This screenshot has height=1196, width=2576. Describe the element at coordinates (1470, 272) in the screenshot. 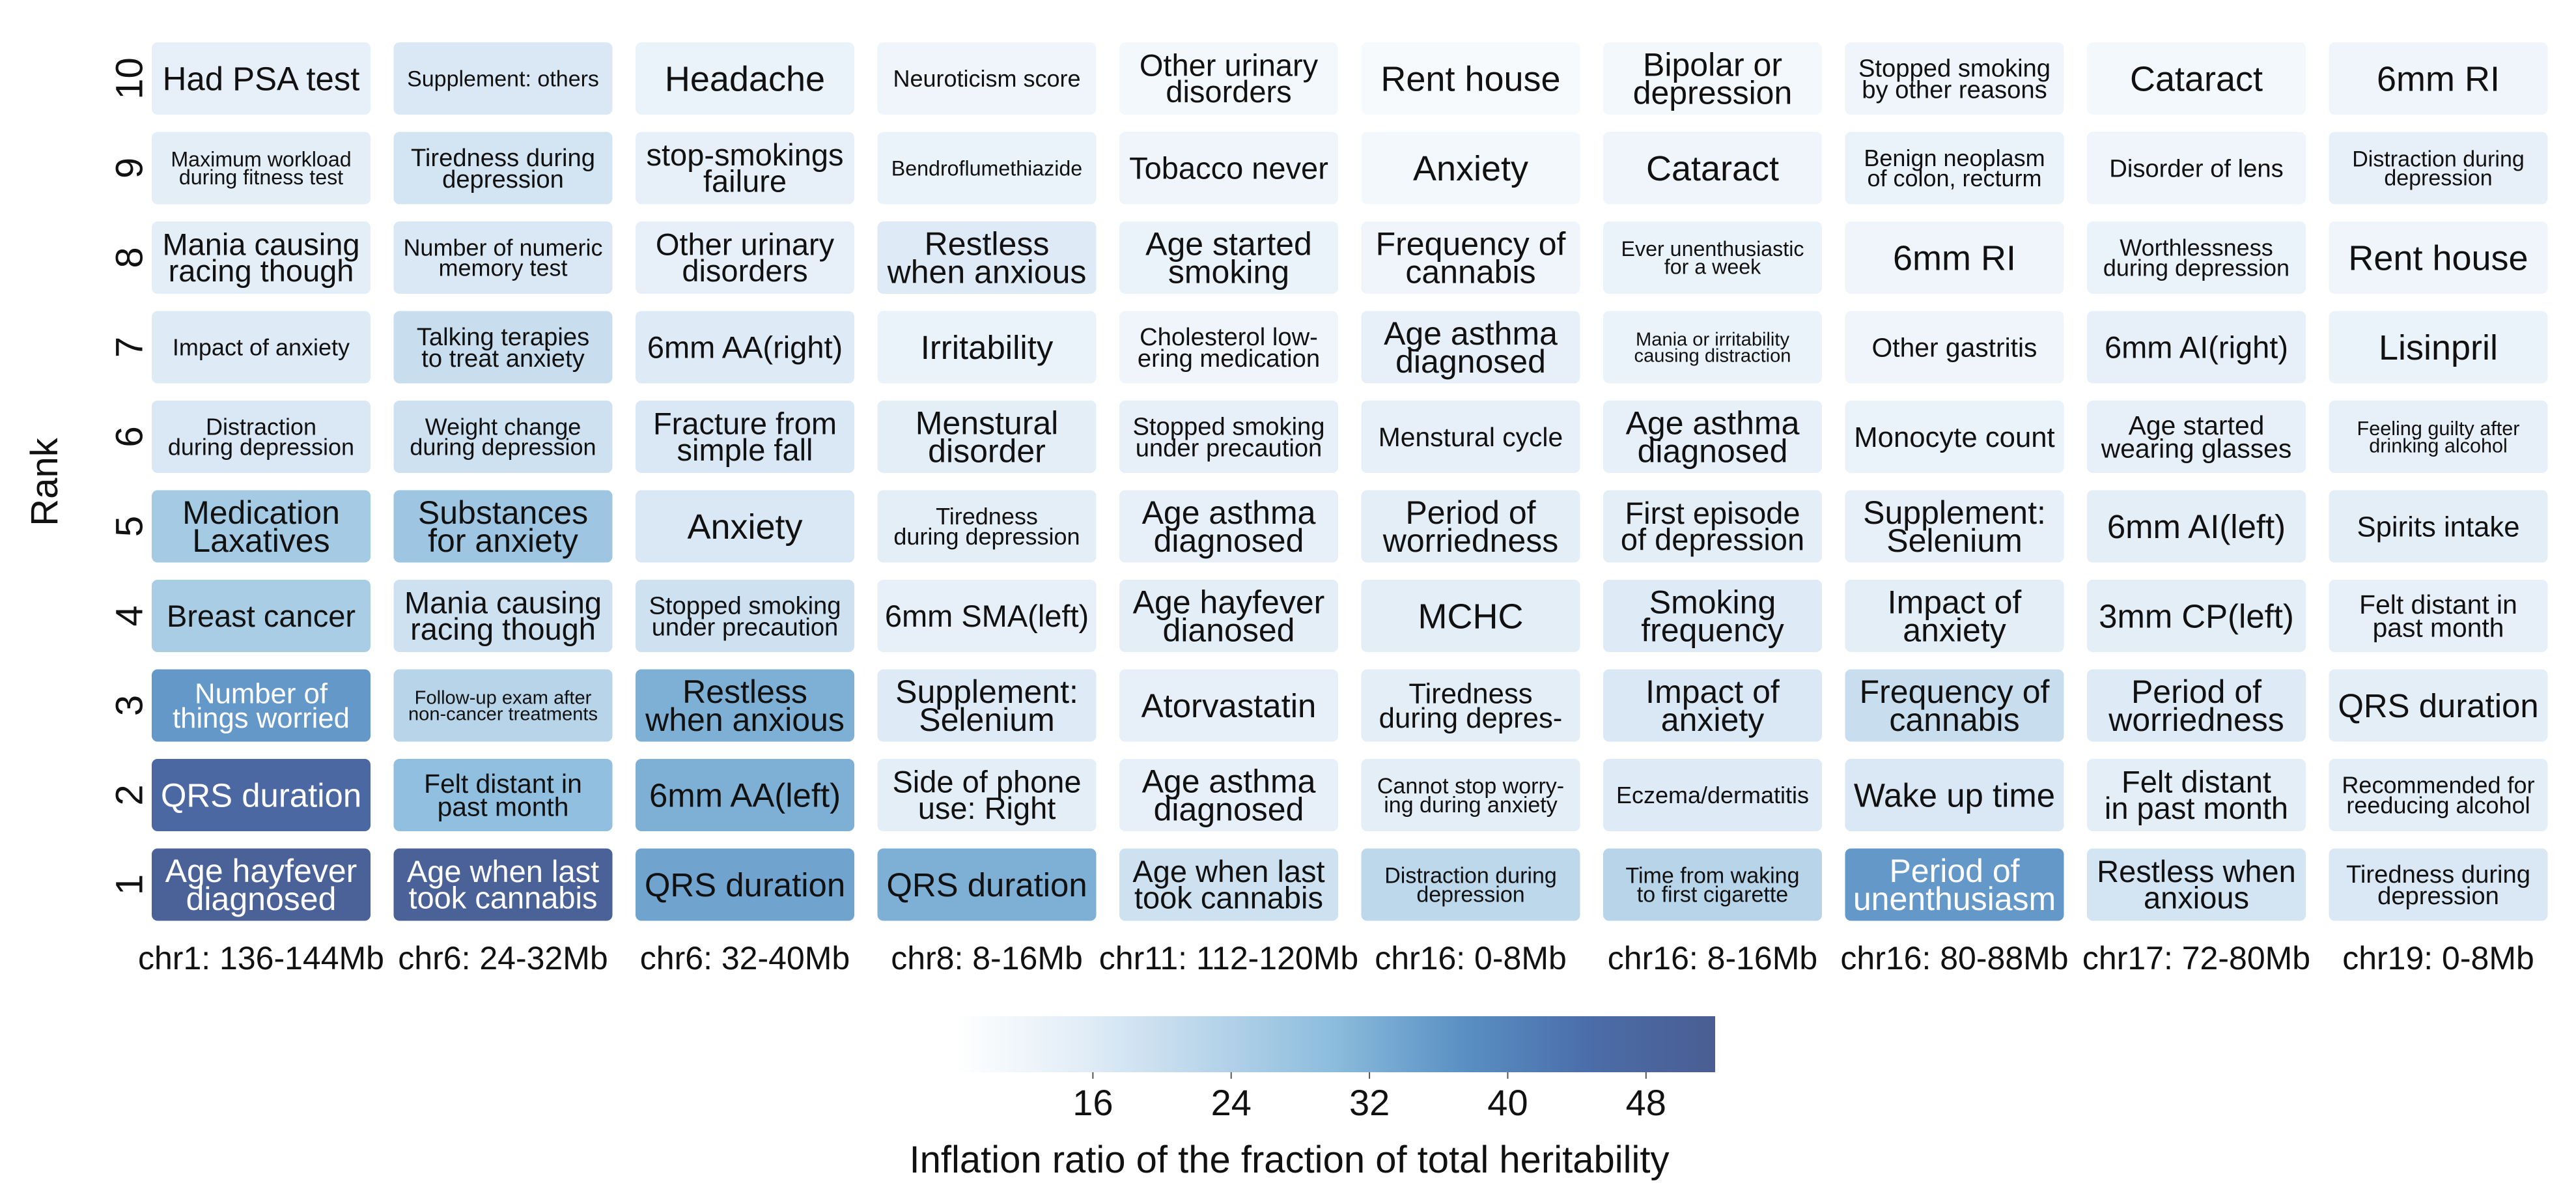

I see `cell-label: cannabis` at that location.